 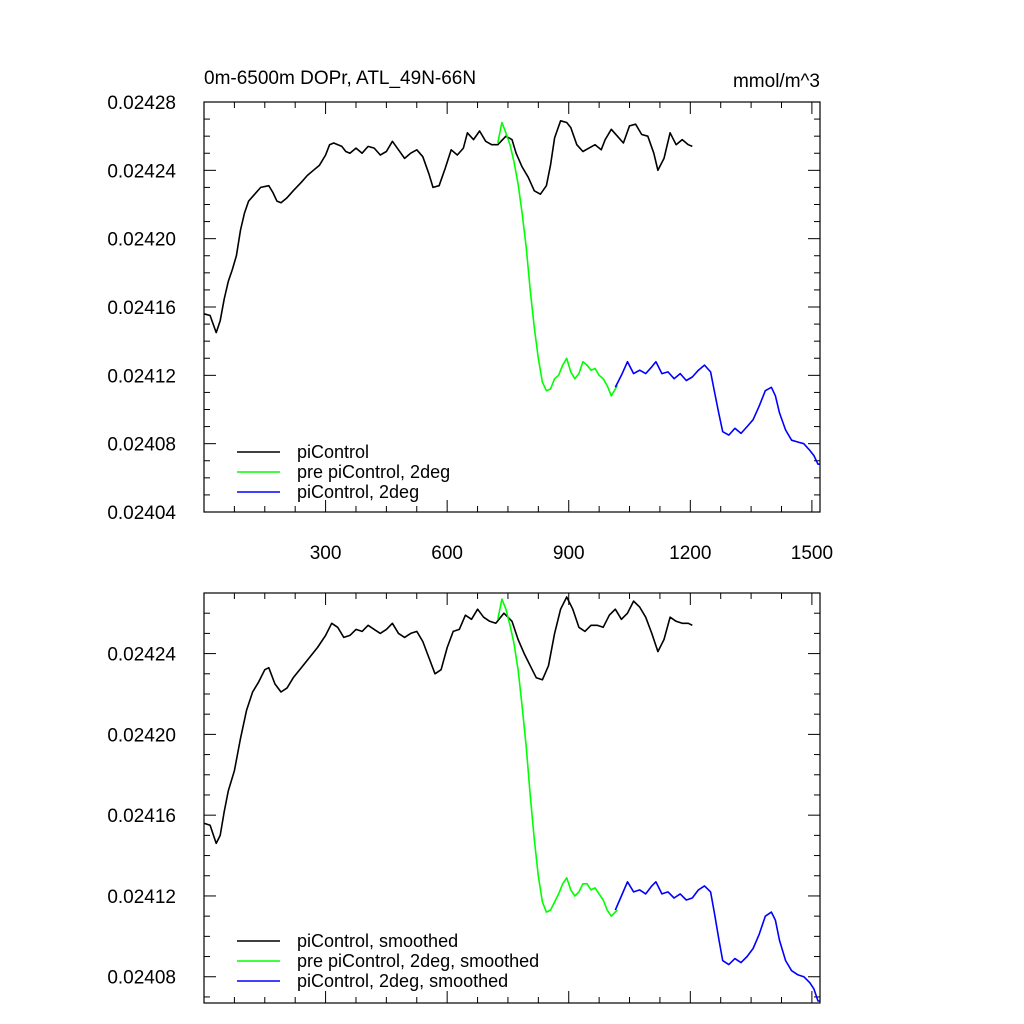 I want to click on chart-title: 0m-6500m DOPr, ATL_49N-66N, so click(x=340, y=78).